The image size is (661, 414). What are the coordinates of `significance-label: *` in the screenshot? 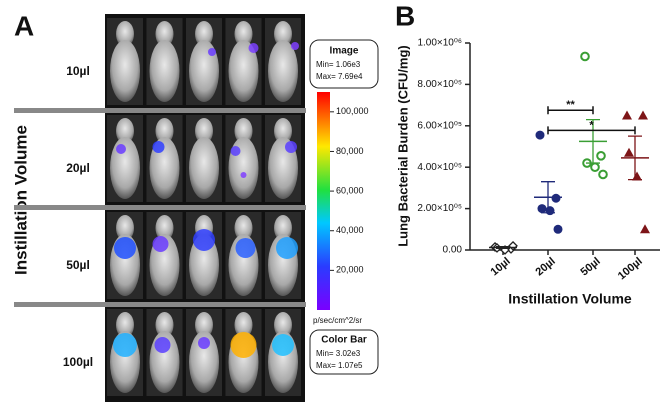 It's located at (591, 125).